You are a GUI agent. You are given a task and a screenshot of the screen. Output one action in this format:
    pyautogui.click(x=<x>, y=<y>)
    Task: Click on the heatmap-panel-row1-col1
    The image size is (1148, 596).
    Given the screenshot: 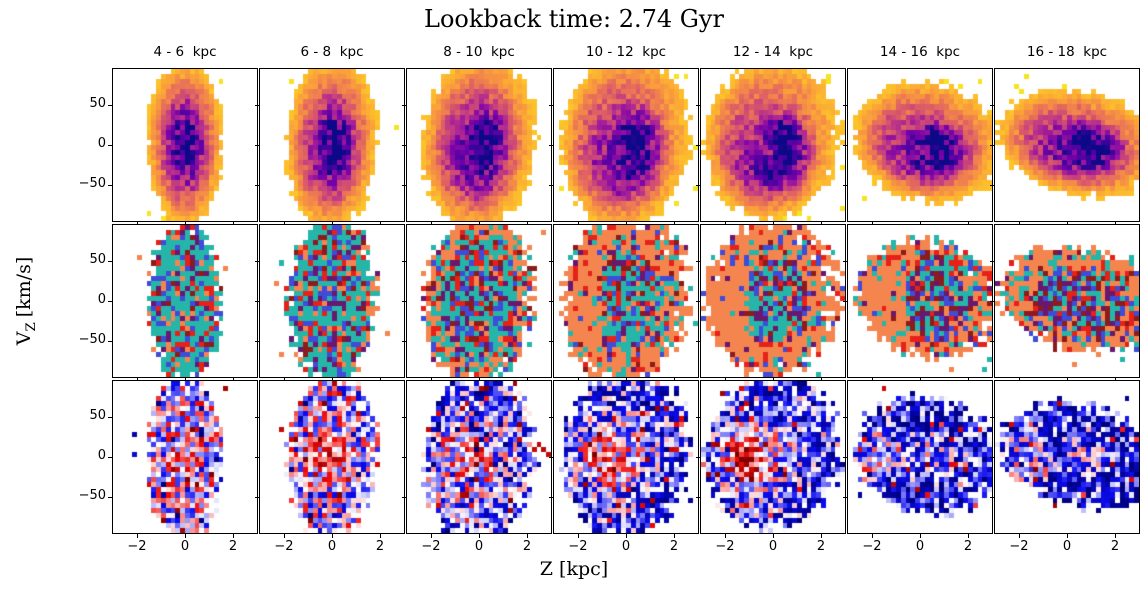 What is the action you would take?
    pyautogui.click(x=185, y=145)
    